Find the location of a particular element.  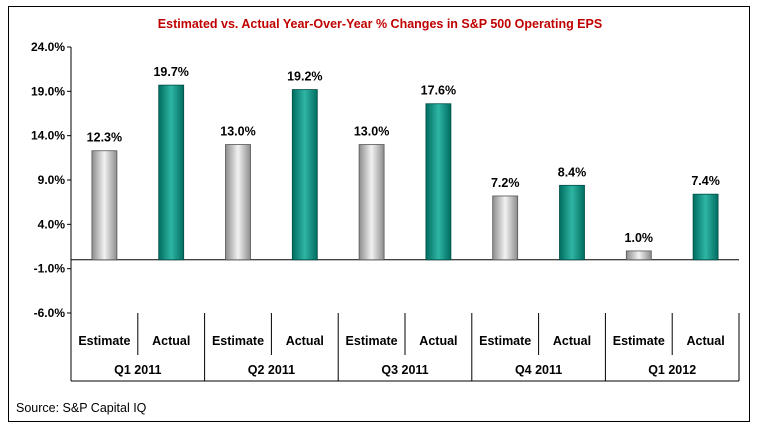

group-label: Q3 2011 is located at coordinates (404, 370).